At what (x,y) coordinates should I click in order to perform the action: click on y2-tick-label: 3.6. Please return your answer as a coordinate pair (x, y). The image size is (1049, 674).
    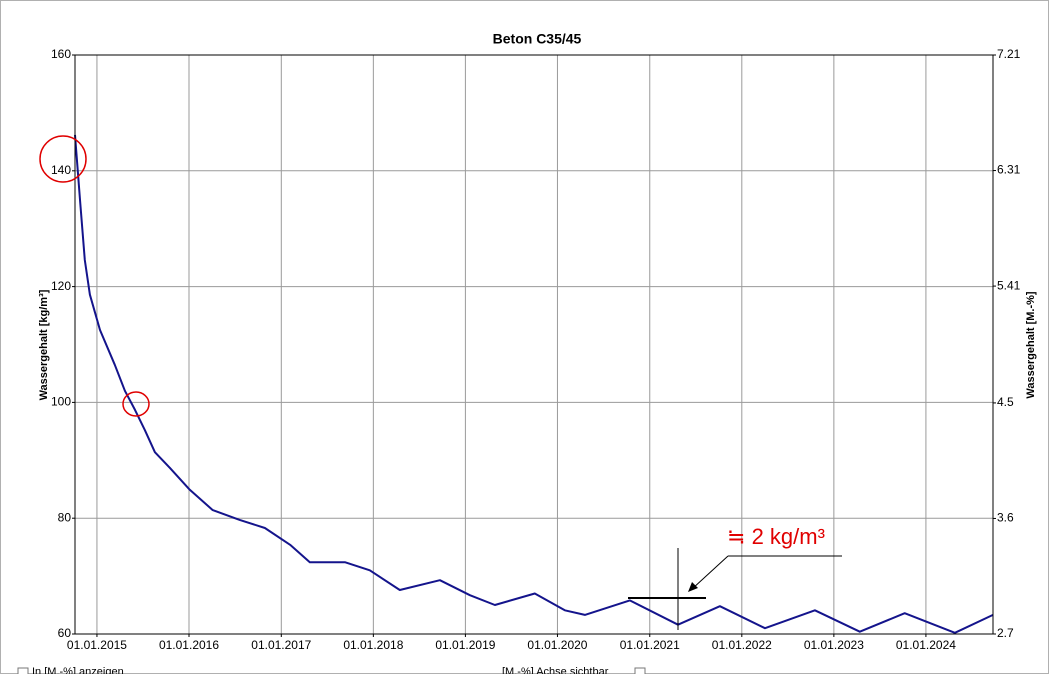
    Looking at the image, I should click on (1005, 518).